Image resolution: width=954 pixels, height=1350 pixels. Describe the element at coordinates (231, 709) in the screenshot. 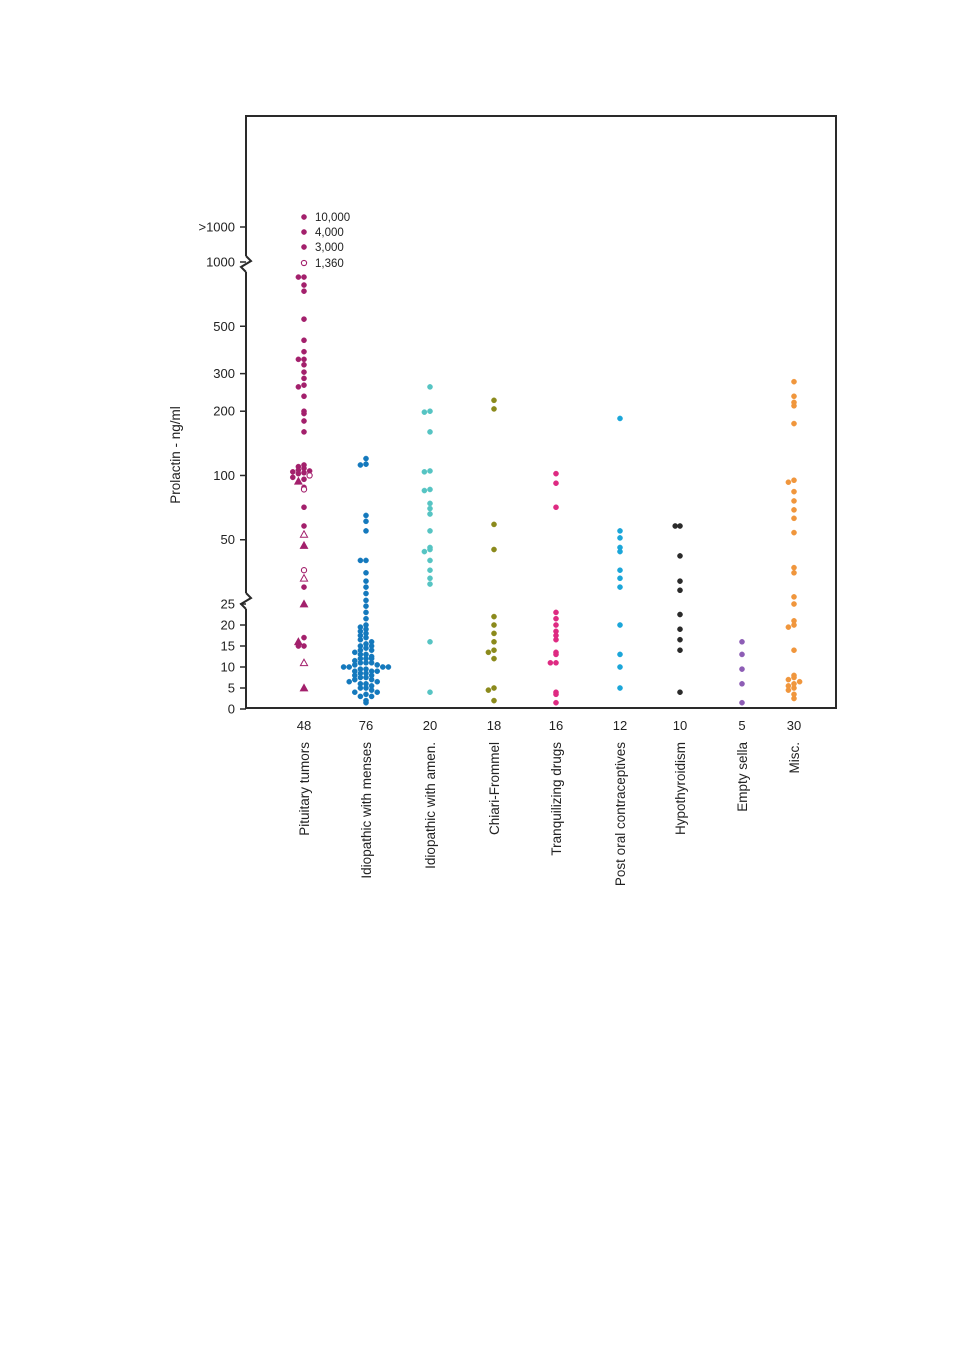

I see `y-tick-label: 0` at that location.